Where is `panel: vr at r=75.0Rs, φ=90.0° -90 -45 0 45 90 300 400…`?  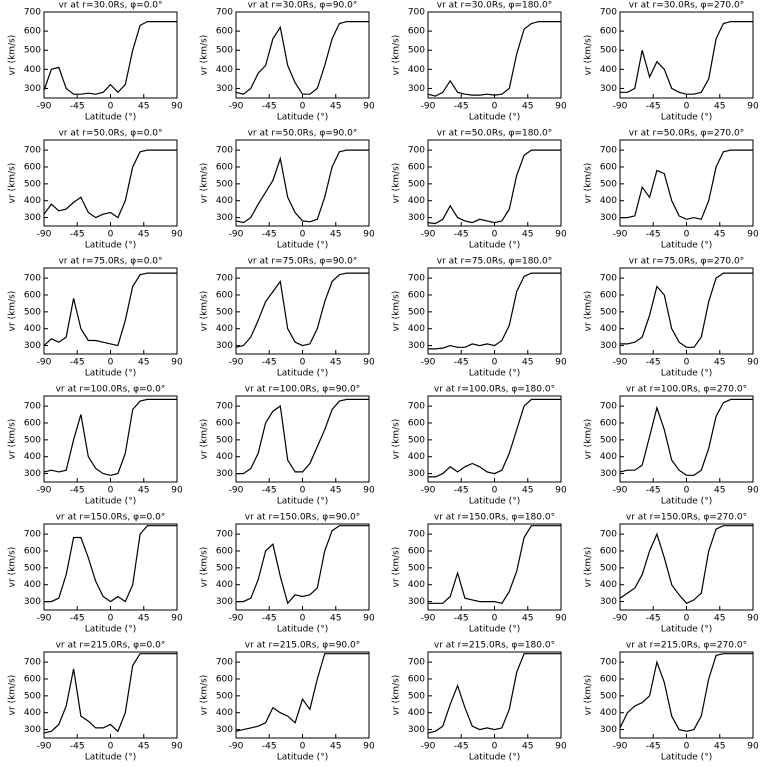 panel: vr at r=75.0Rs, φ=90.0° -90 -45 0 45 90 300 400… is located at coordinates (287, 318).